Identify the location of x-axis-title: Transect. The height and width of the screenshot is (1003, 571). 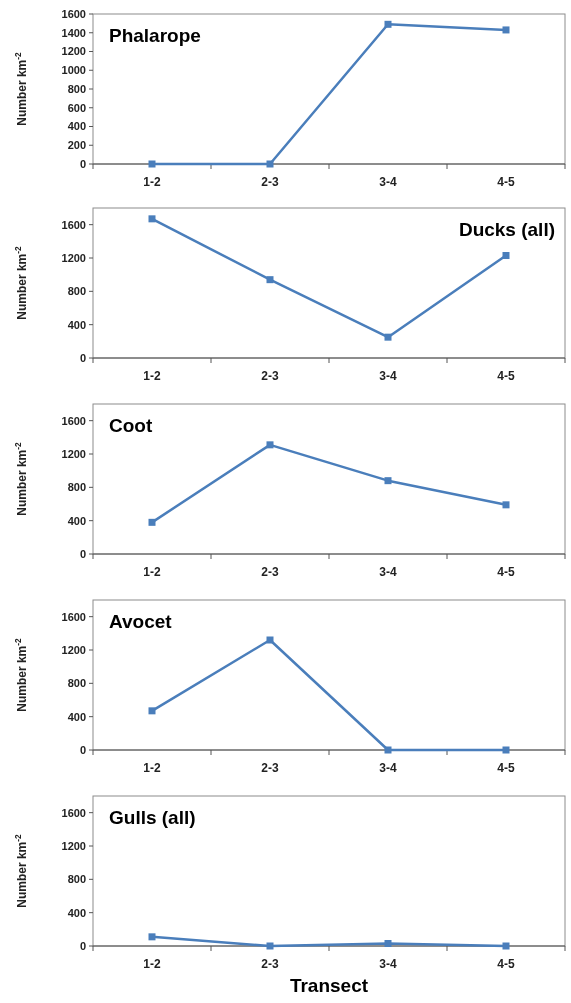
(329, 985).